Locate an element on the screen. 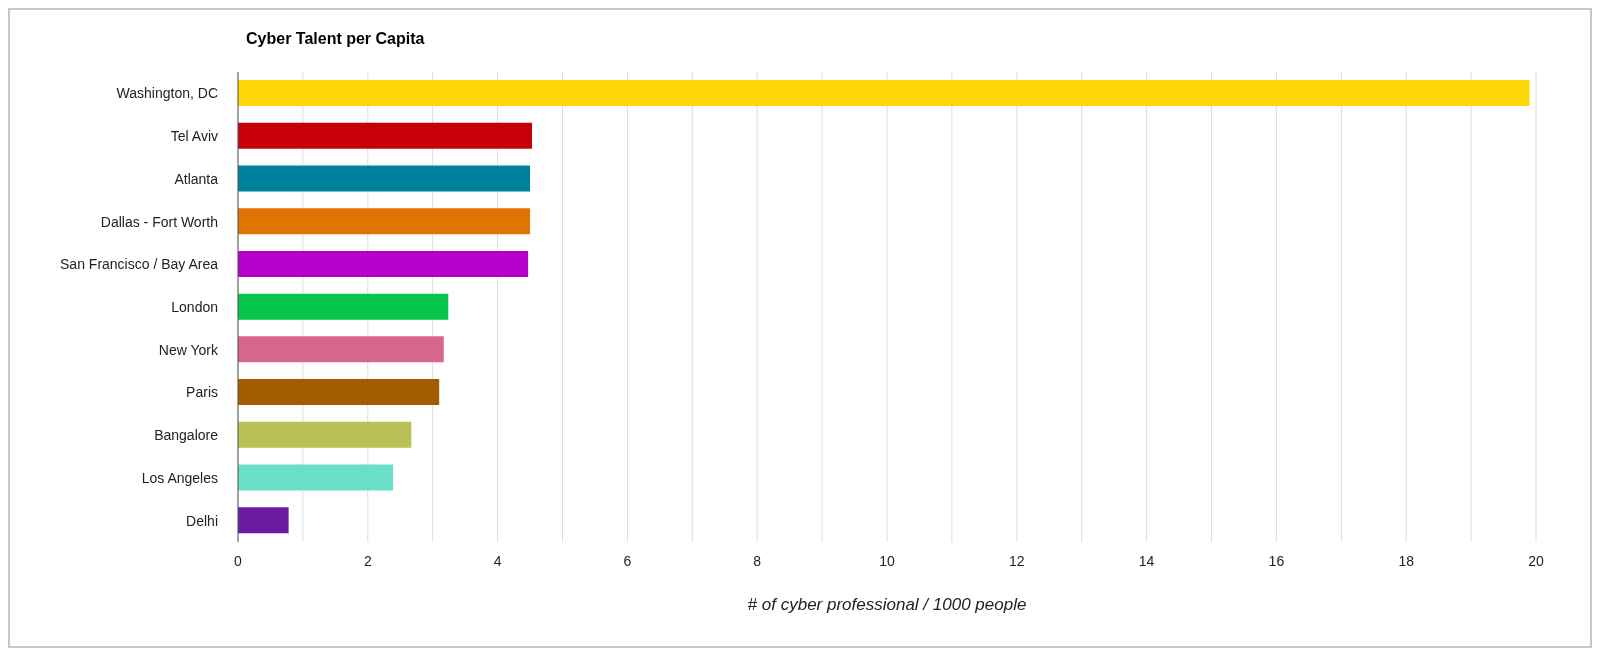 This screenshot has height=655, width=1600. x-tick-label: 4 is located at coordinates (497, 560).